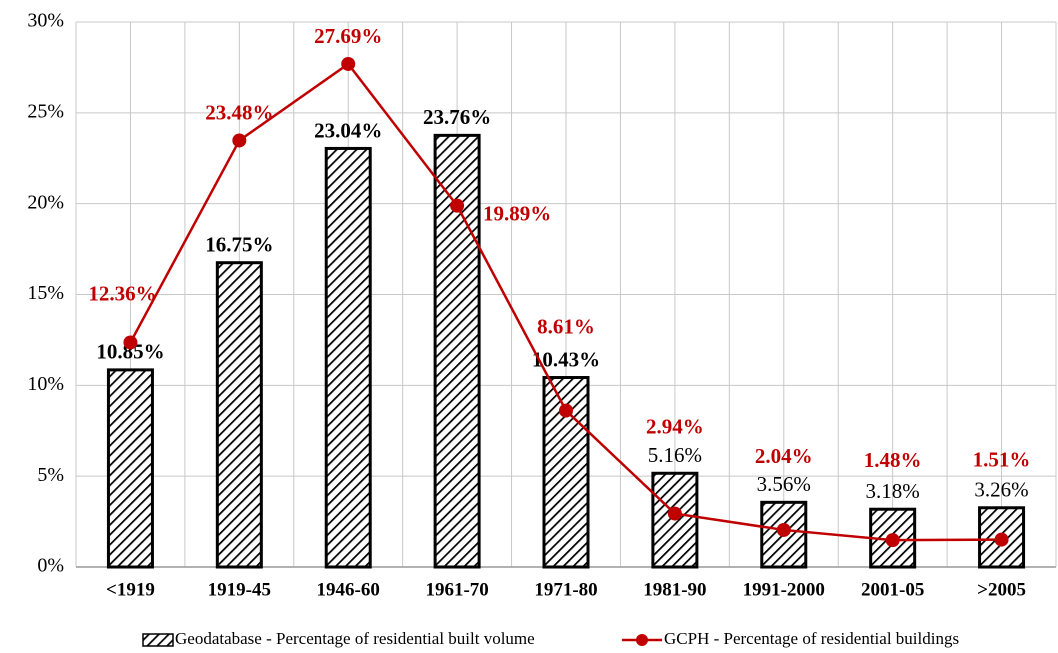 This screenshot has height=653, width=1058. What do you see at coordinates (892, 589) in the screenshot?
I see `x-tick-label: 2001-05` at bounding box center [892, 589].